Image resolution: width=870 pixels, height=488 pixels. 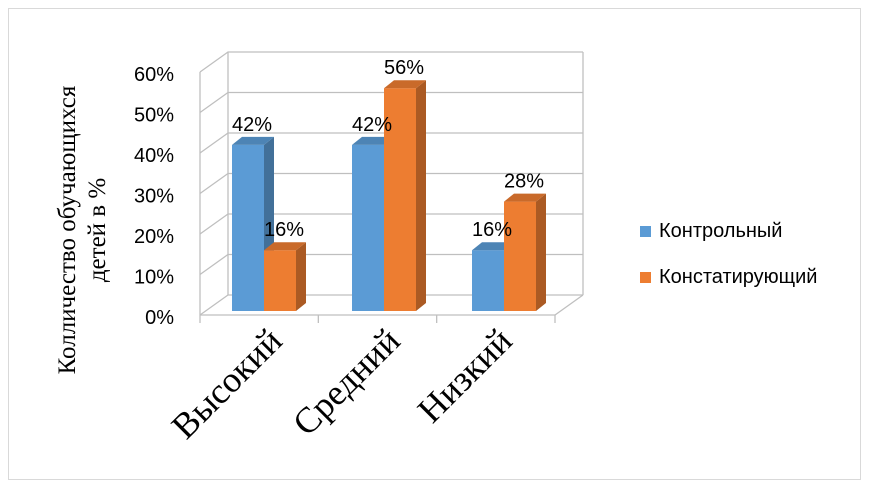 What do you see at coordinates (285, 276) in the screenshot?
I see `bar-Высокий-Констатирующий` at bounding box center [285, 276].